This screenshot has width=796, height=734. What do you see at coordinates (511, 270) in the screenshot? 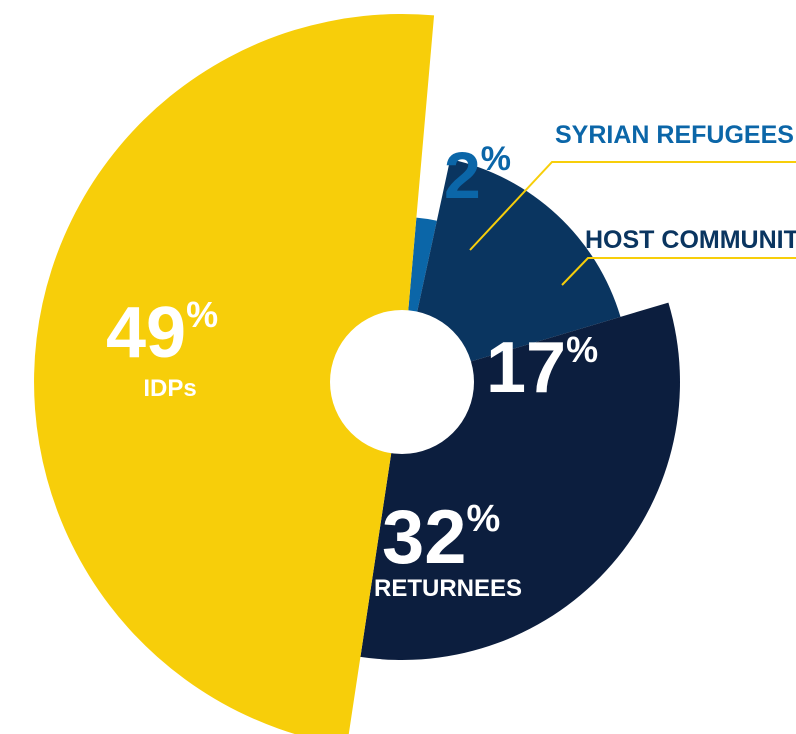
I see `slice-host-community` at bounding box center [511, 270].